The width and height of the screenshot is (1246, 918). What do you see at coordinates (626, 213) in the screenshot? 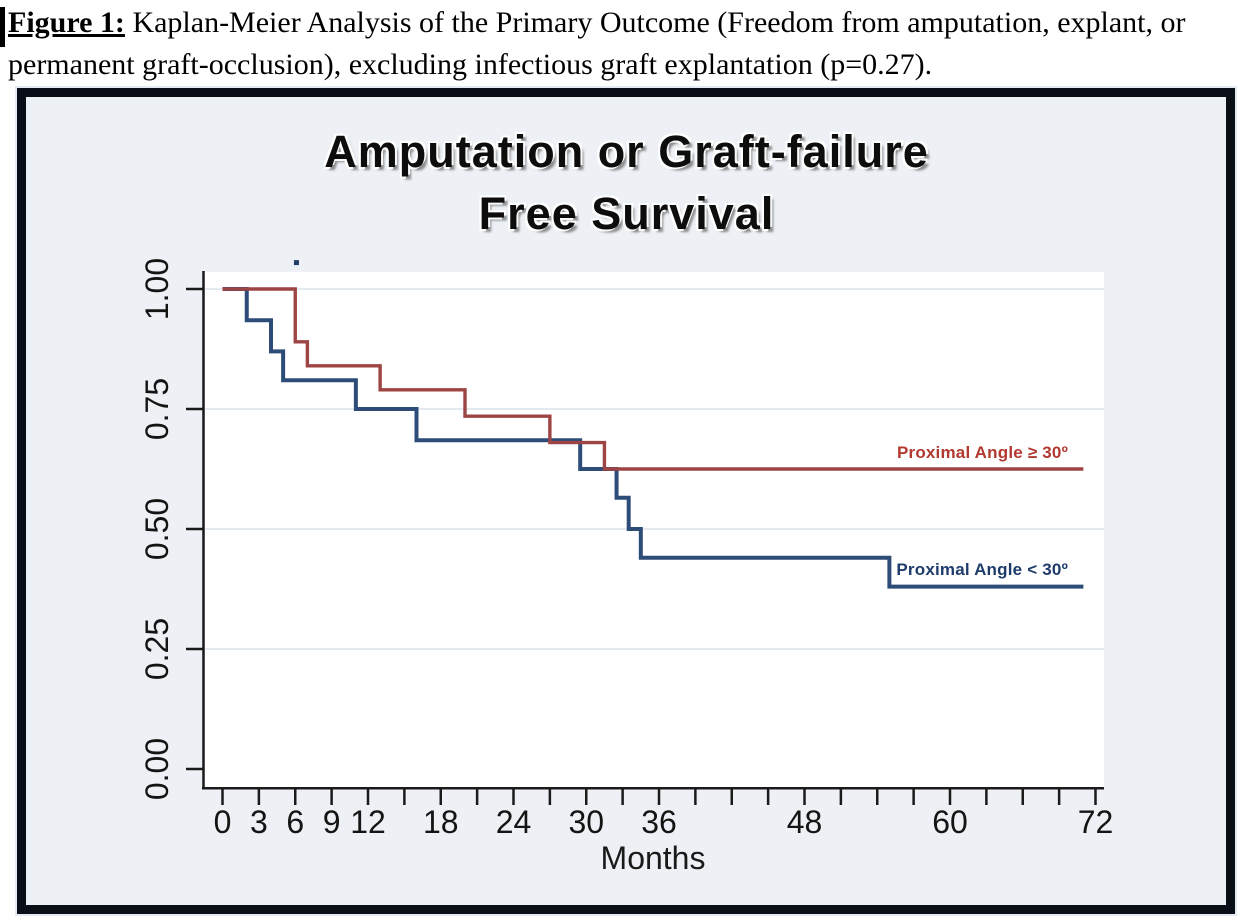
I see `chart-title-line2: Free Survival` at bounding box center [626, 213].